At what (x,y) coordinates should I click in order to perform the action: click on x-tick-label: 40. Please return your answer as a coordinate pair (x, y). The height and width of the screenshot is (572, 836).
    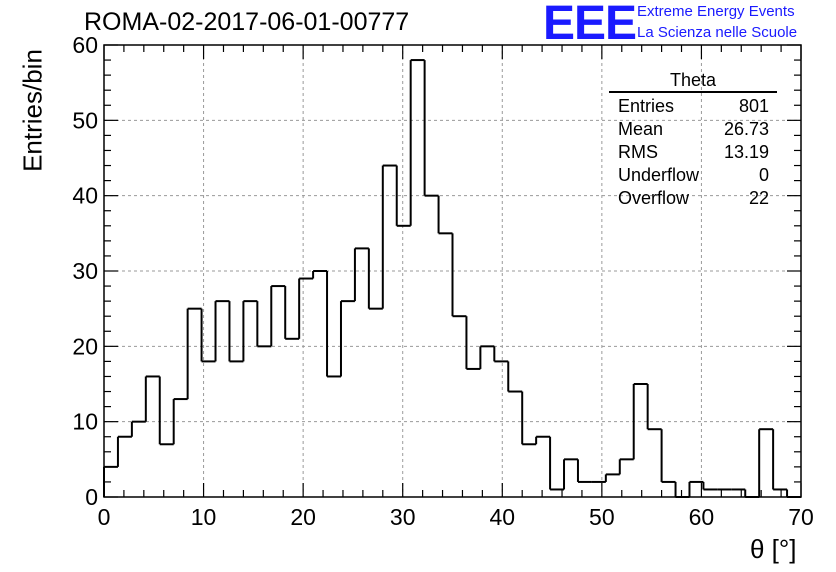
    Looking at the image, I should click on (502, 517).